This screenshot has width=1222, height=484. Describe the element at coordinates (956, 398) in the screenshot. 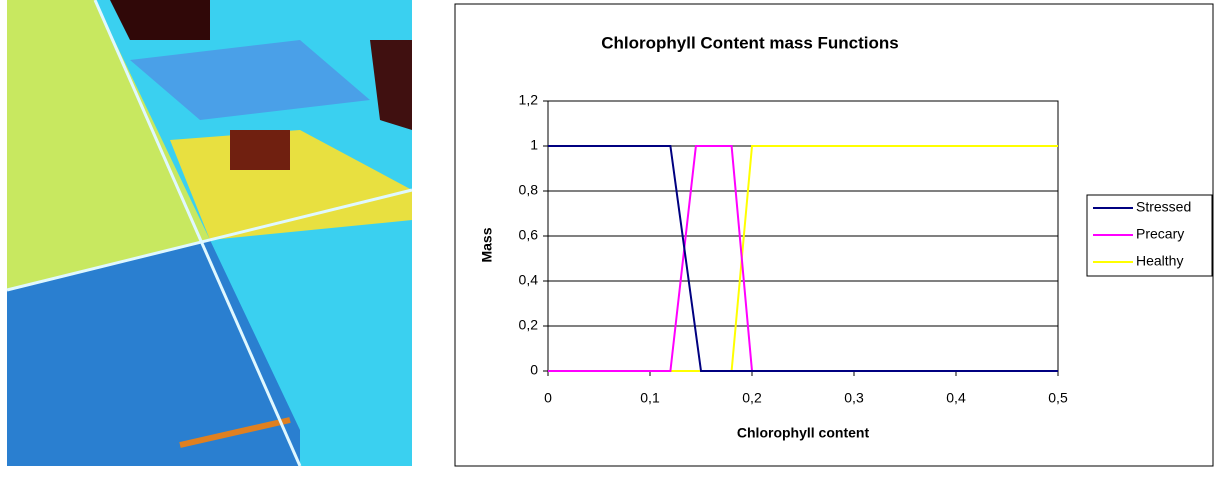

I see `x-tick-label: 0,4` at that location.